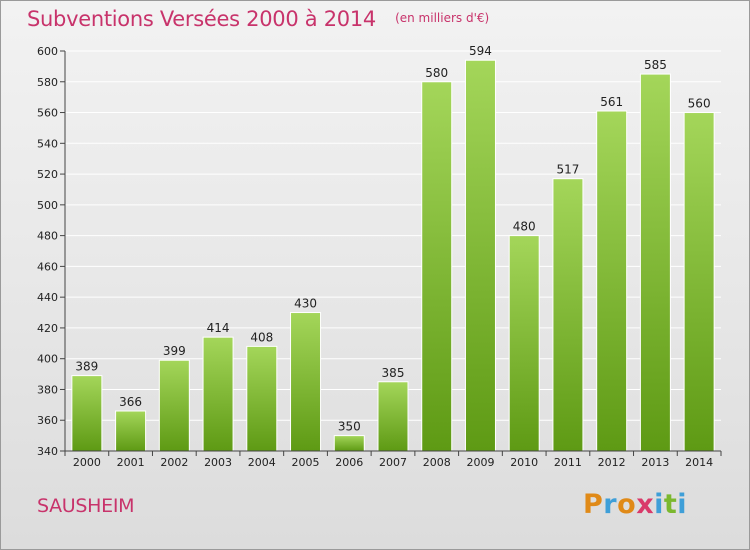  What do you see at coordinates (131, 462) in the screenshot?
I see `x-tick-label: 2001` at bounding box center [131, 462].